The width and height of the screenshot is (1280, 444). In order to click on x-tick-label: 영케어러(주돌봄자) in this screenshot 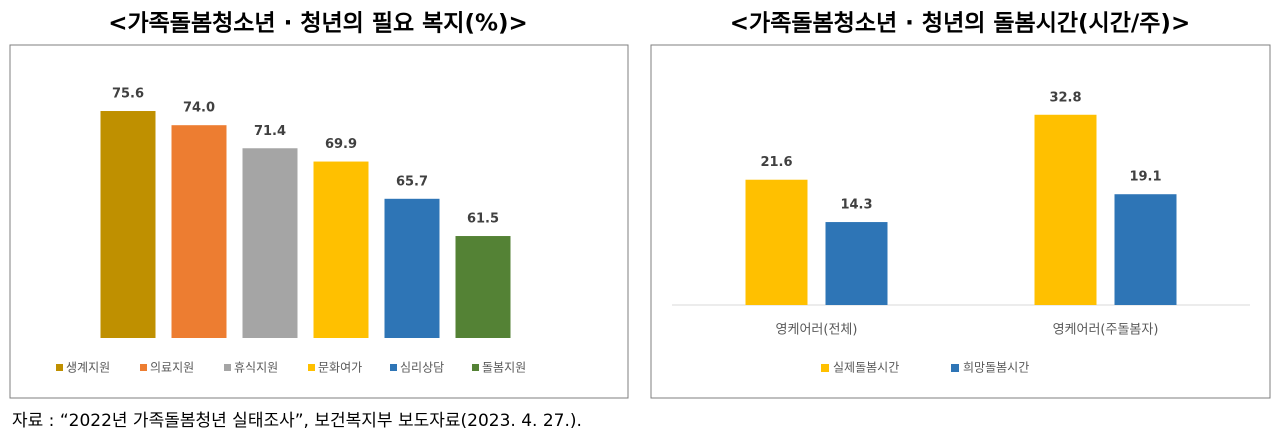, I will do `click(1106, 330)`.